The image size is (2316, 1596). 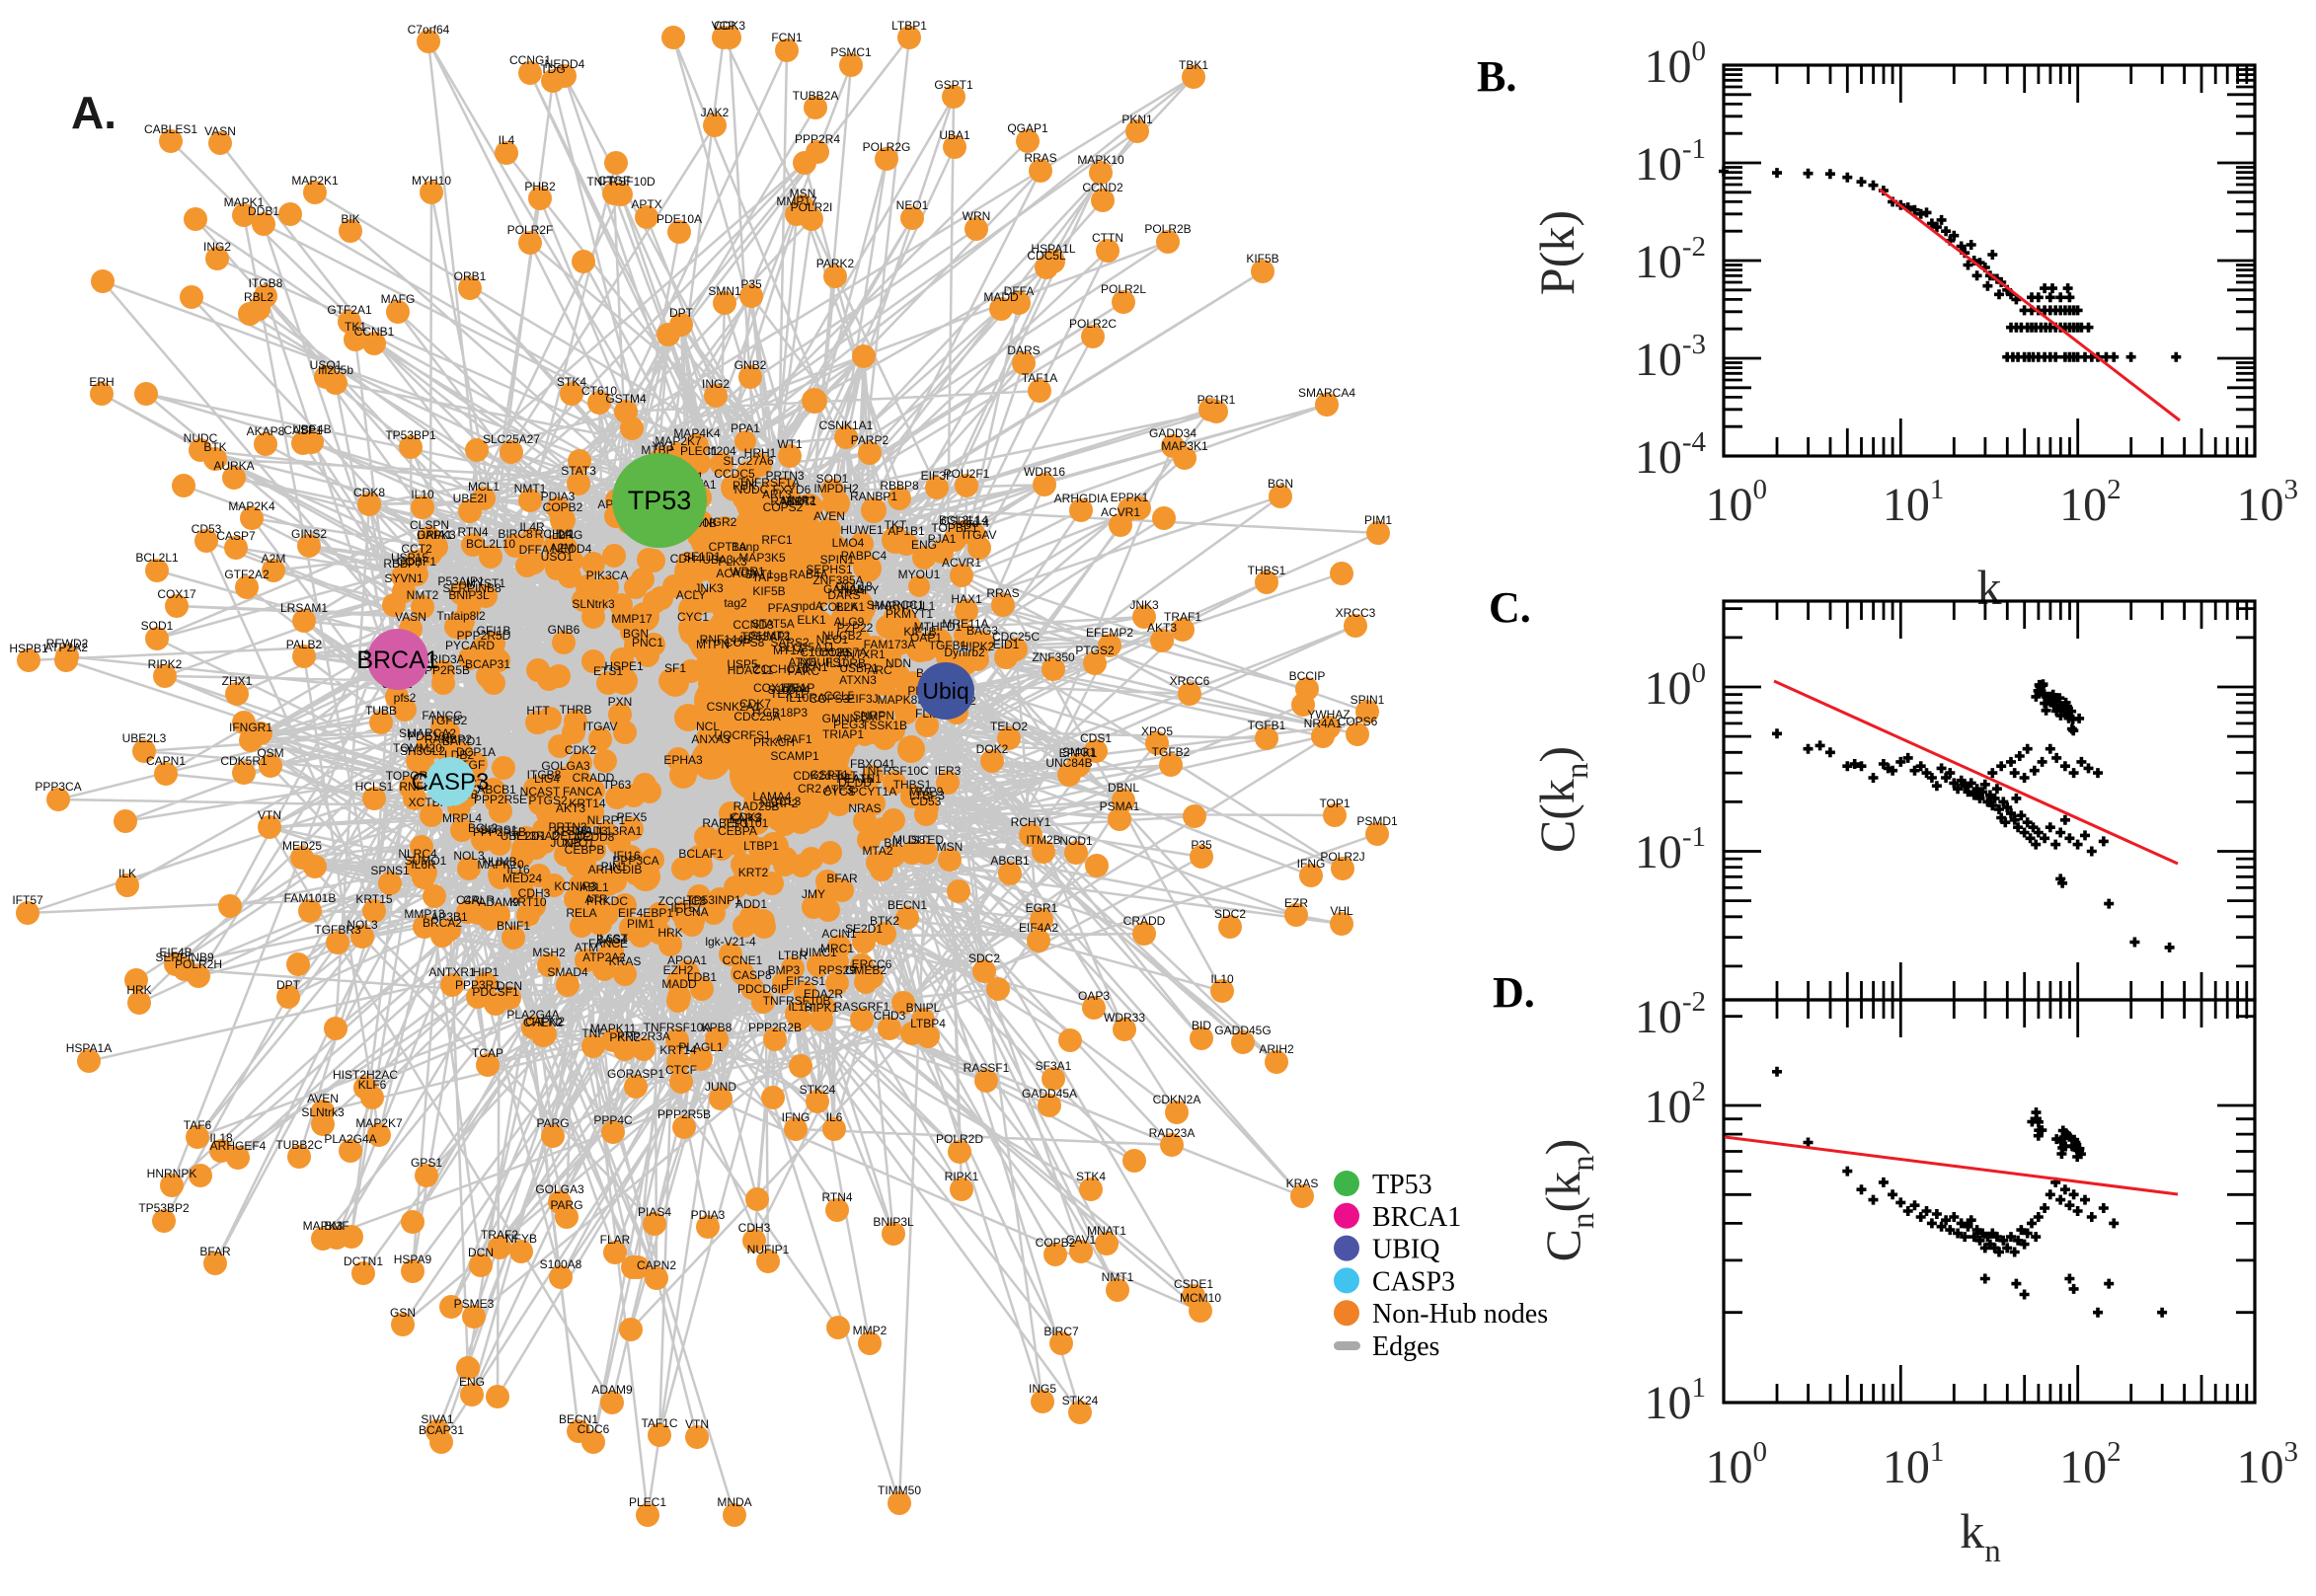 I want to click on svg-text: RFC1, so click(x=777, y=540).